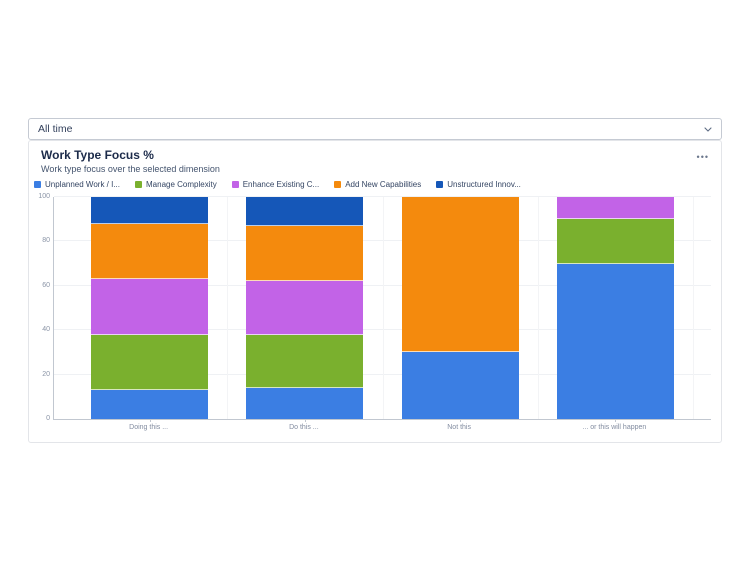 This screenshot has width=750, height=563. What do you see at coordinates (702, 157) in the screenshot?
I see `more-options-button: •••` at bounding box center [702, 157].